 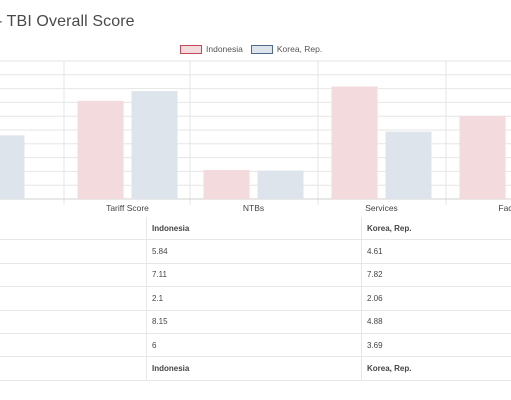 I want to click on table-footer-korea: Korea, Rep., so click(x=436, y=368).